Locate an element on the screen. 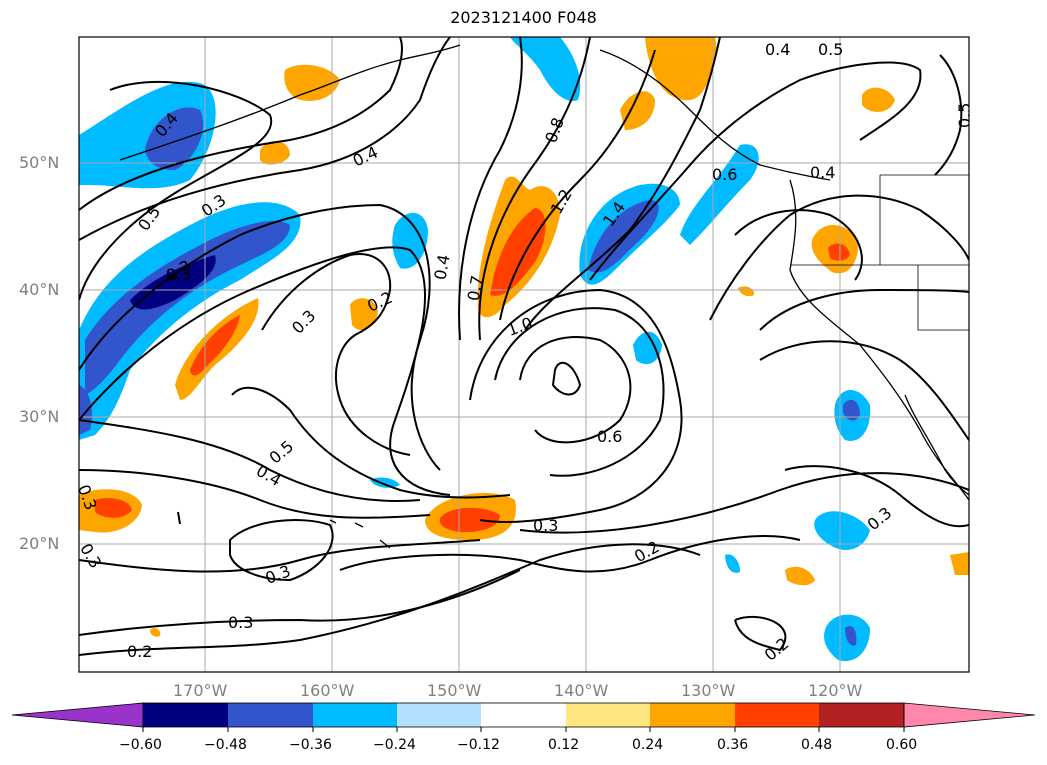  shade-orange-sm3 is located at coordinates (959, 563).